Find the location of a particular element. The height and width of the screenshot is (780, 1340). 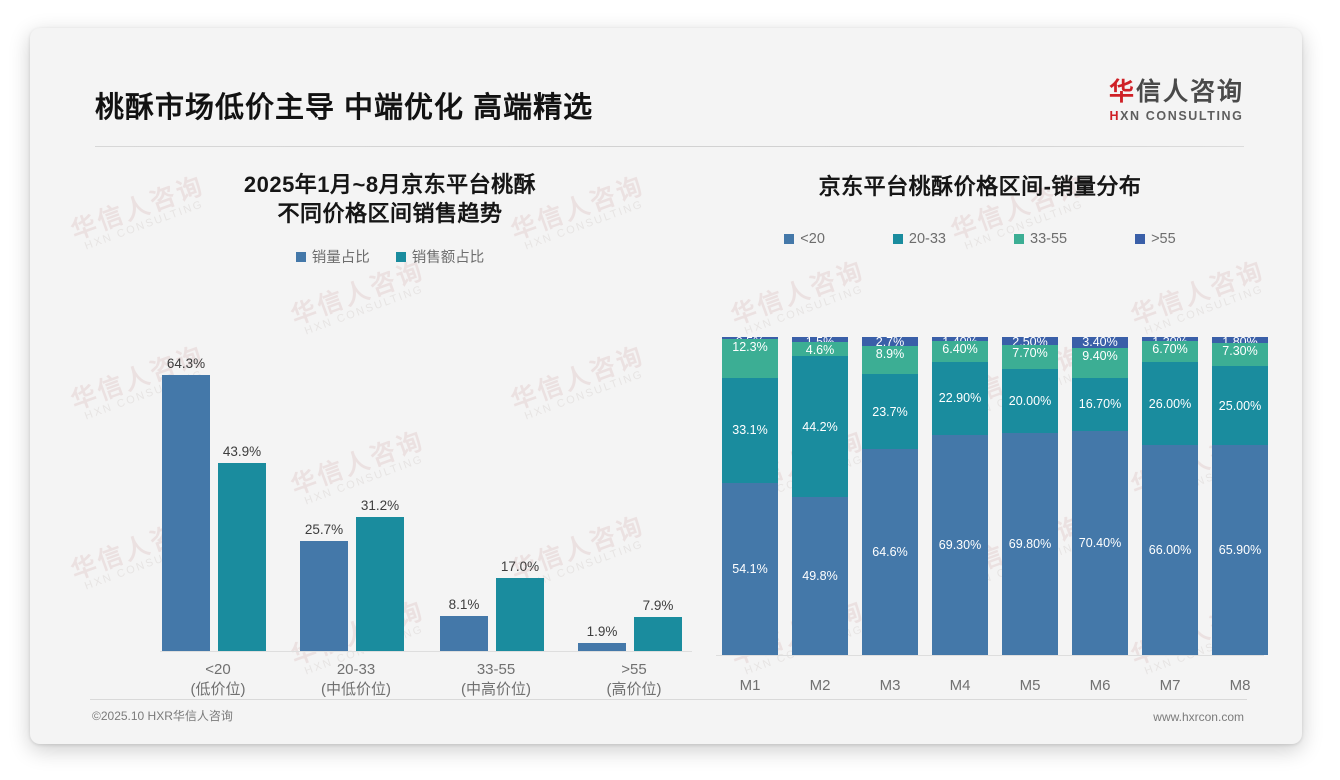

stacked-bar-M7: 1.30%6.70% 26.00% 66.00% is located at coordinates (1170, 496).